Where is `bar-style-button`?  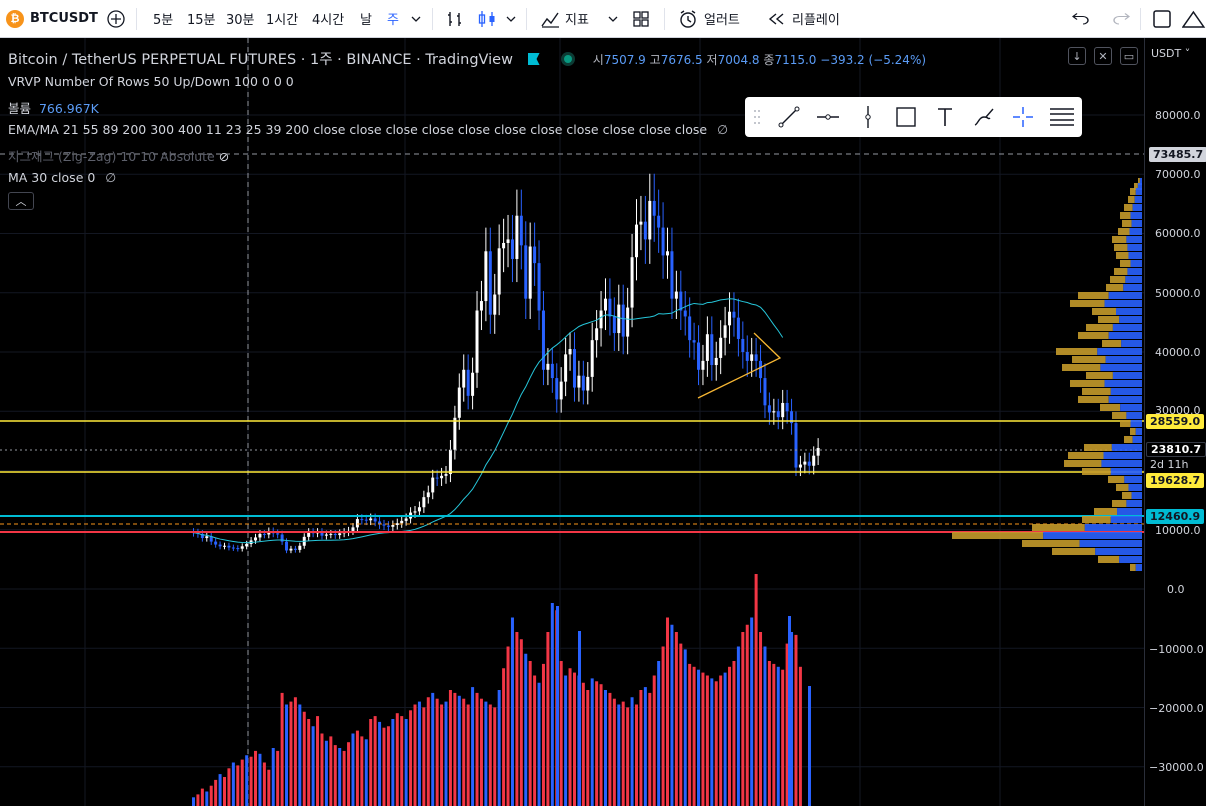 bar-style-button is located at coordinates (455, 18).